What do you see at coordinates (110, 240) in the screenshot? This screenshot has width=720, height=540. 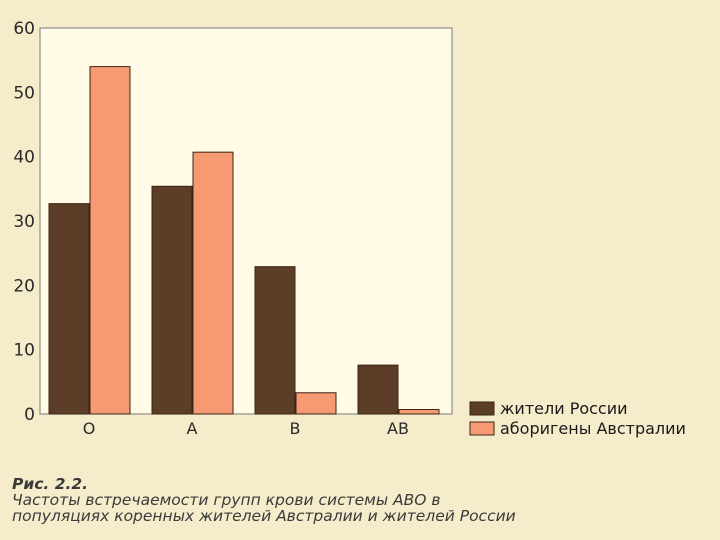 I see `bar-australia-o` at bounding box center [110, 240].